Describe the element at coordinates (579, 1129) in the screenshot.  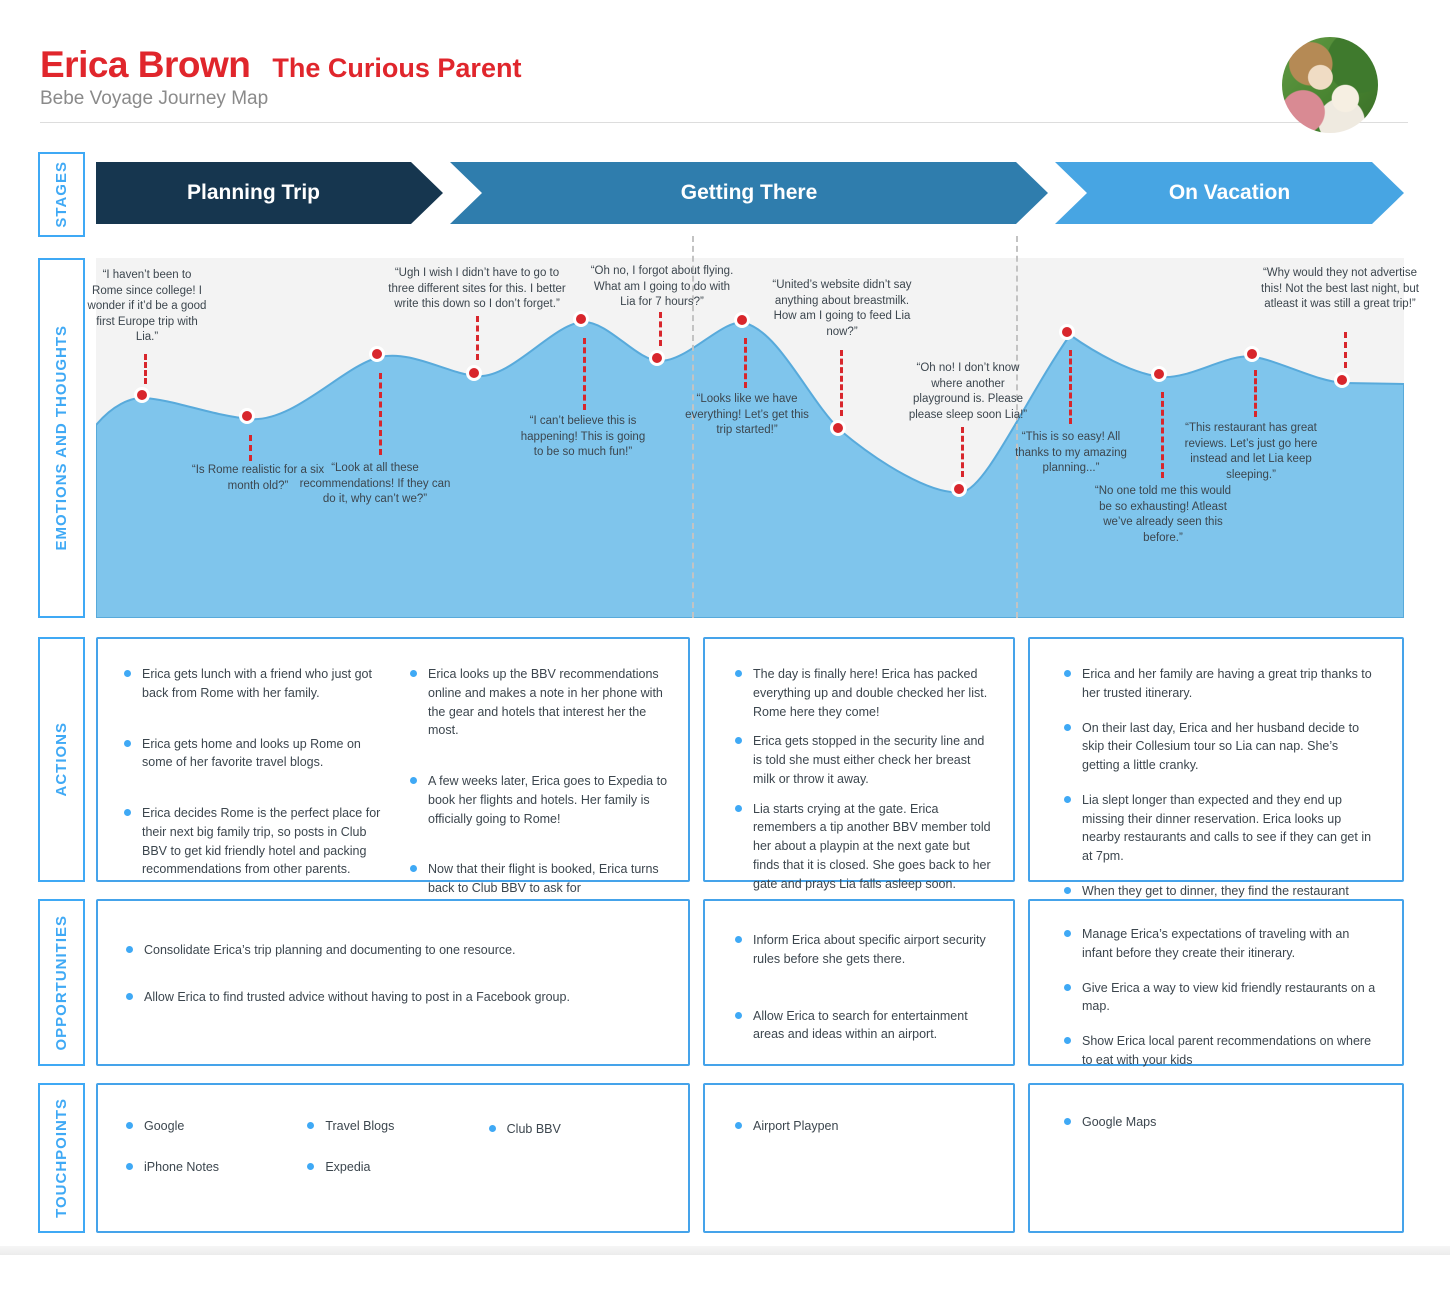
I see `touchpoint-item: Club BBV` at that location.